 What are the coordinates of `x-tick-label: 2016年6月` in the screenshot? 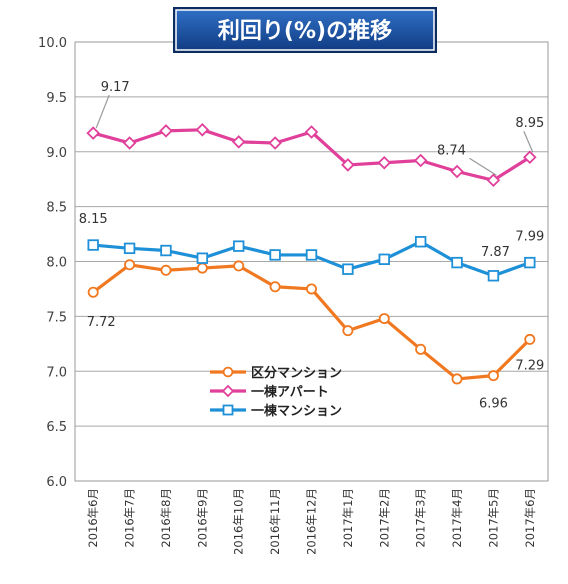 It's located at (93, 518).